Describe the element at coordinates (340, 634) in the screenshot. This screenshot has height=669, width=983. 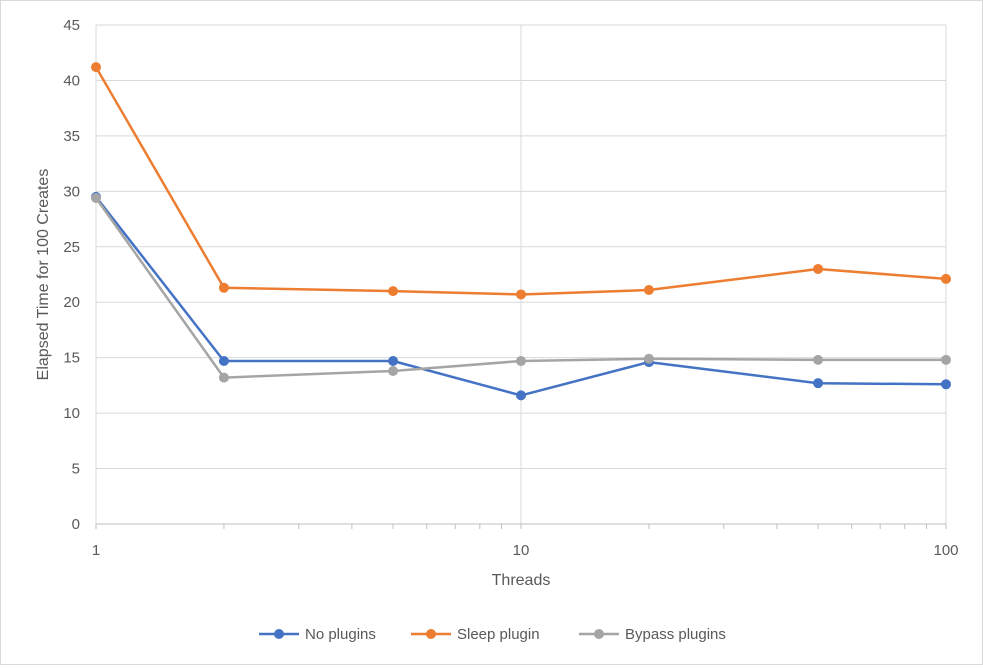
I see `legend-label: No plugins` at that location.